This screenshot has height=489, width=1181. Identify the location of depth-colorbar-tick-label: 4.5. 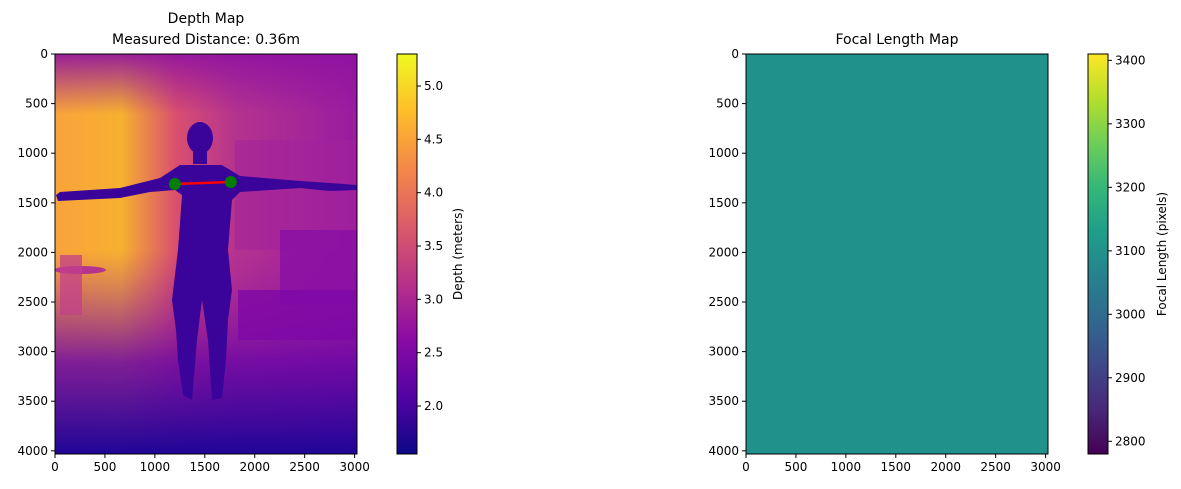
(433, 139).